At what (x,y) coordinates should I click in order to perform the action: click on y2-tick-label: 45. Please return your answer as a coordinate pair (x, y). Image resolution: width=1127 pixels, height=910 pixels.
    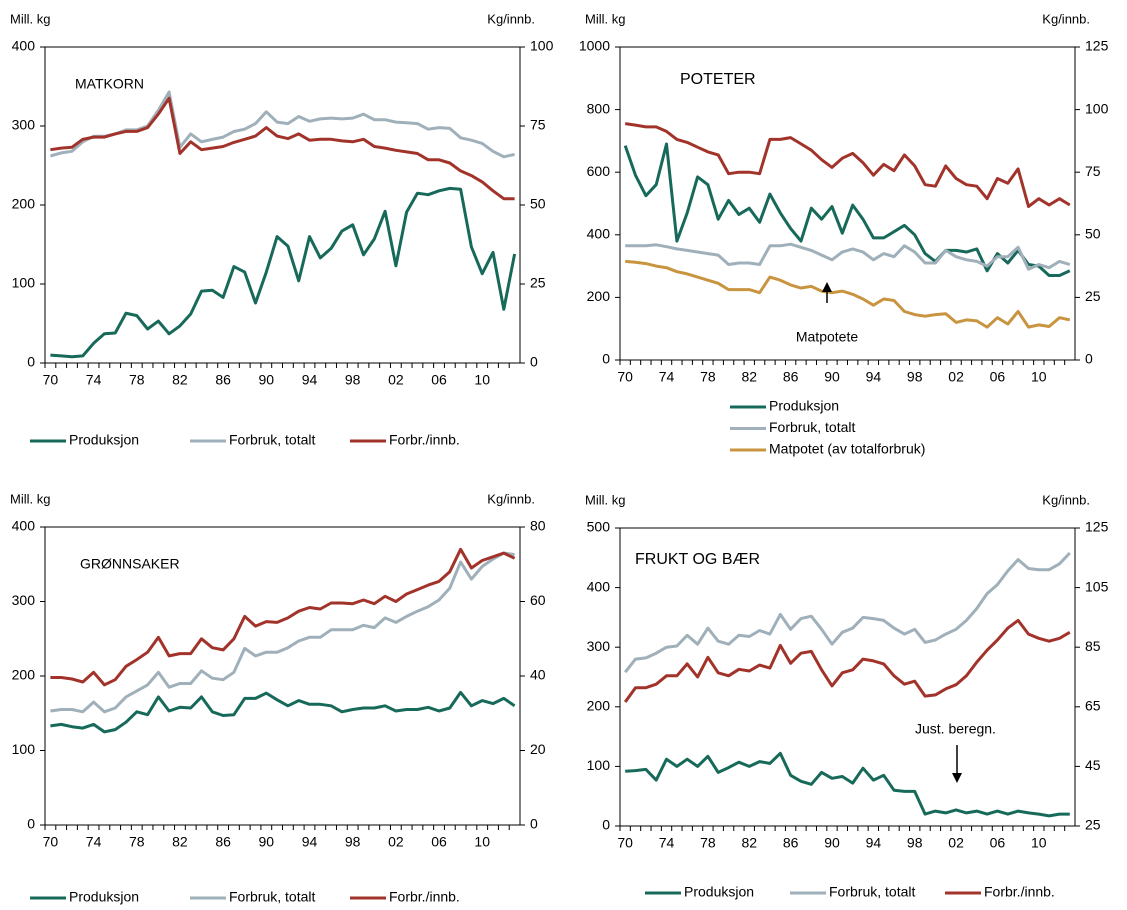
    Looking at the image, I should click on (1093, 765).